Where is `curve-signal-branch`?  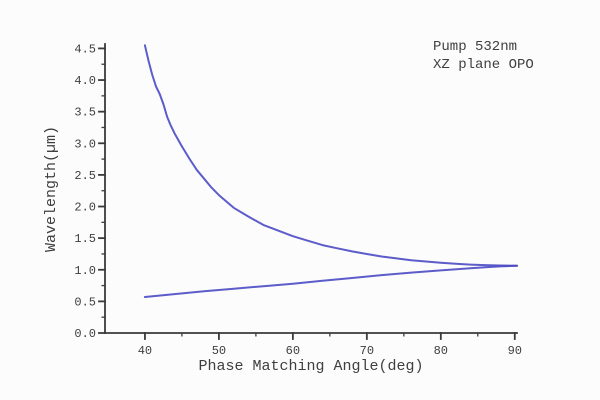 curve-signal-branch is located at coordinates (330, 281).